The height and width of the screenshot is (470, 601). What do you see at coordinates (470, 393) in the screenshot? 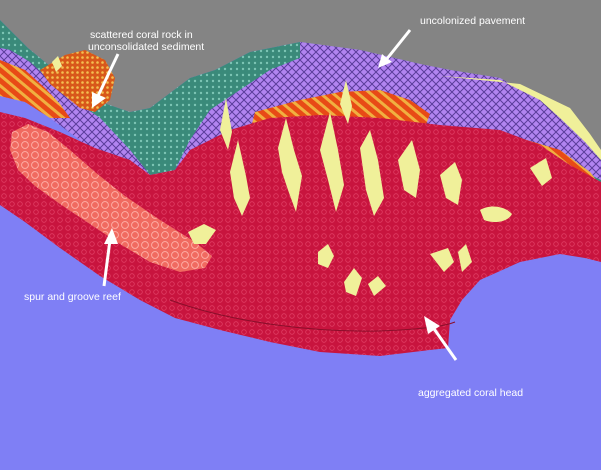
I see `label-aggregated-coral-head: aggregated coral head` at bounding box center [470, 393].